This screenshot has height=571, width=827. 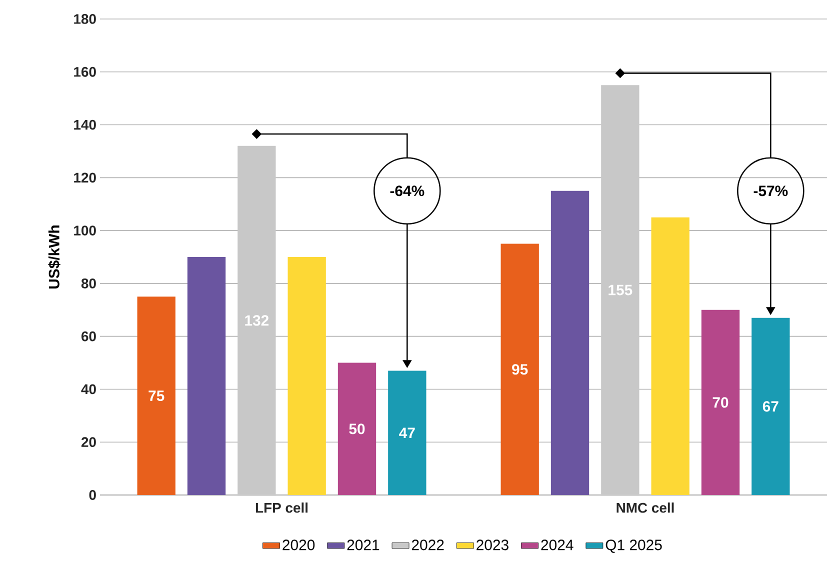 What do you see at coordinates (298, 545) in the screenshot?
I see `legend-label: 2020` at bounding box center [298, 545].